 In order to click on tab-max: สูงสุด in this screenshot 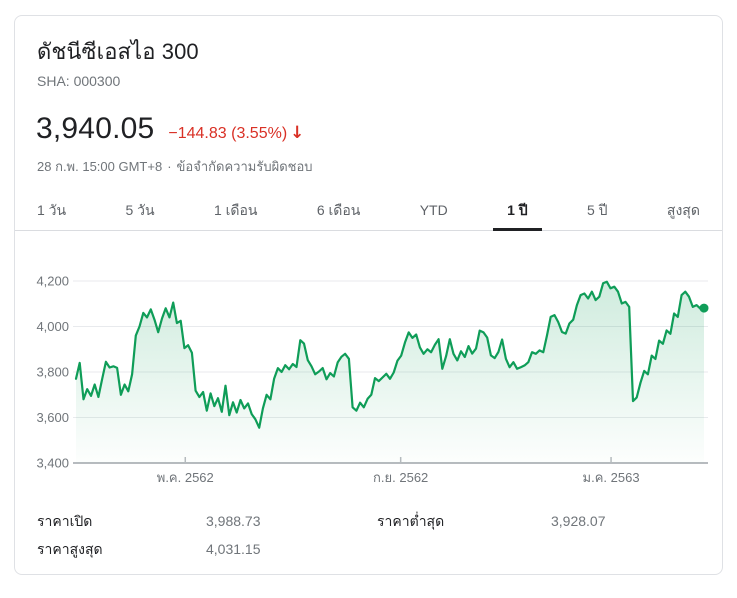, I will do `click(683, 212)`.